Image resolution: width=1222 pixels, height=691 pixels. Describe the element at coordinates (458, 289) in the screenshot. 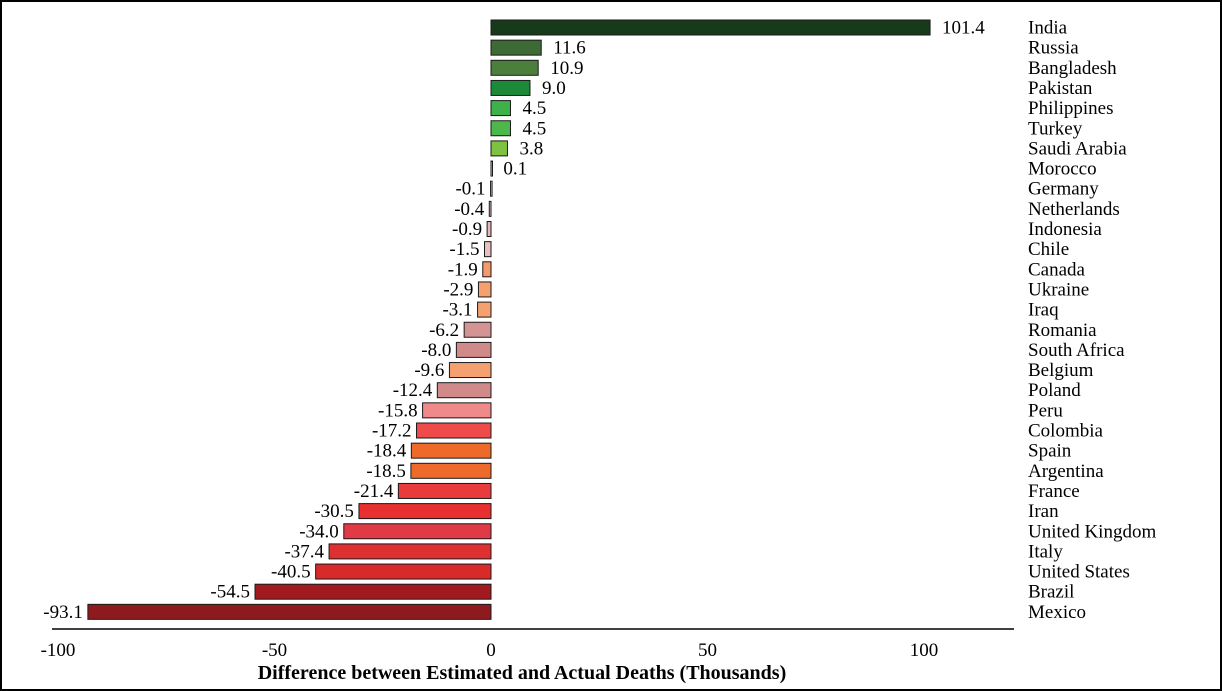

I see `value-label: -2.9` at that location.